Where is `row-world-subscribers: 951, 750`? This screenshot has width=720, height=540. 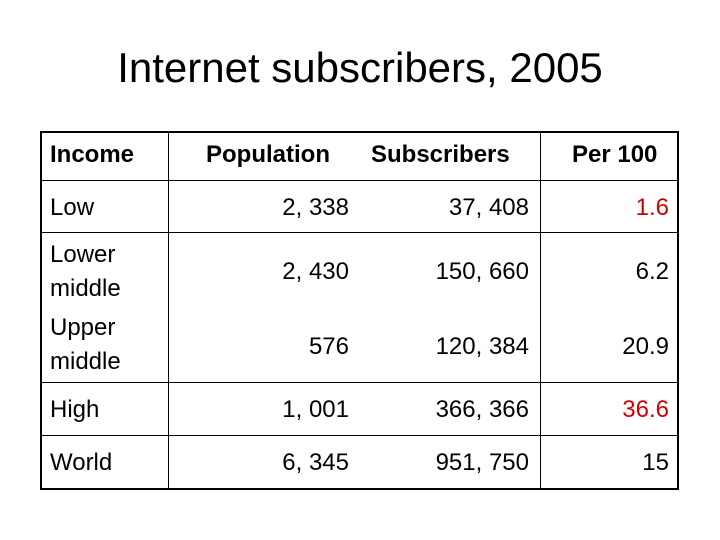 row-world-subscribers: 951, 750 is located at coordinates (482, 462).